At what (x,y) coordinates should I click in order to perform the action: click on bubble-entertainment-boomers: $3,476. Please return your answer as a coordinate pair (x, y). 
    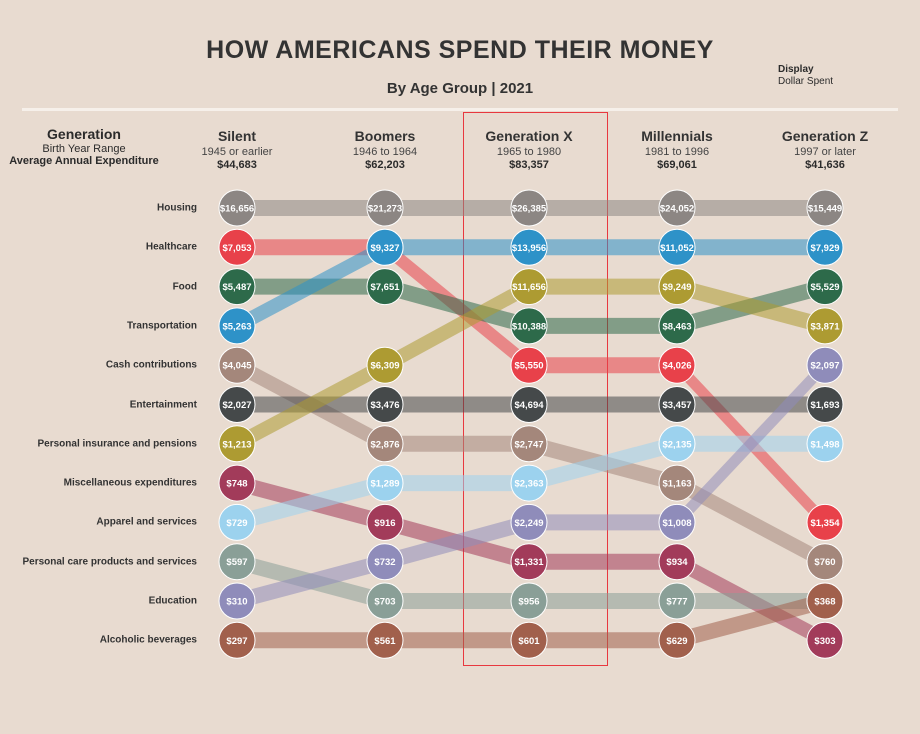
    Looking at the image, I should click on (385, 404).